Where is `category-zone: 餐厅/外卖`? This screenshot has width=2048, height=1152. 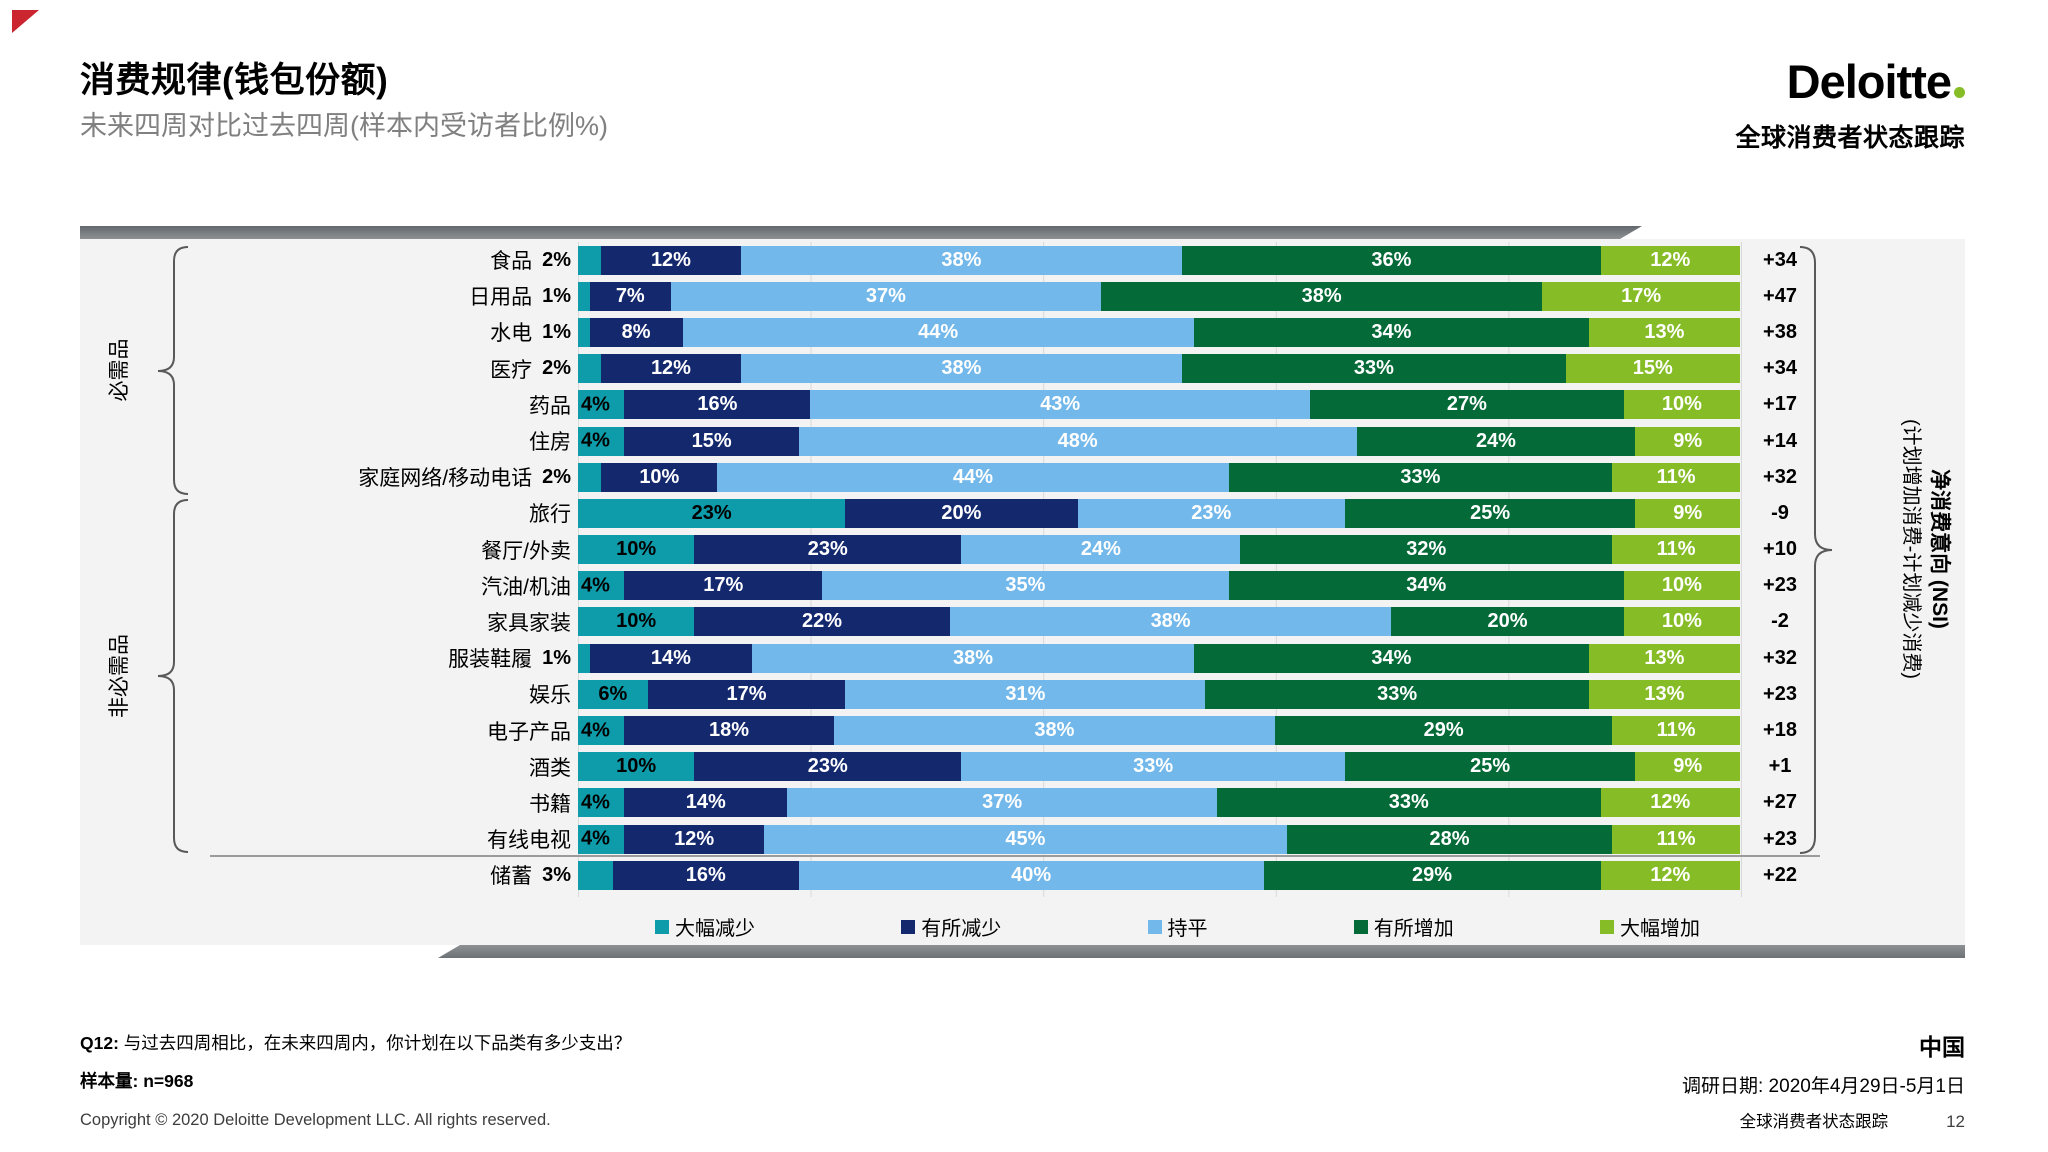
category-zone: 餐厅/外卖 is located at coordinates (329, 550).